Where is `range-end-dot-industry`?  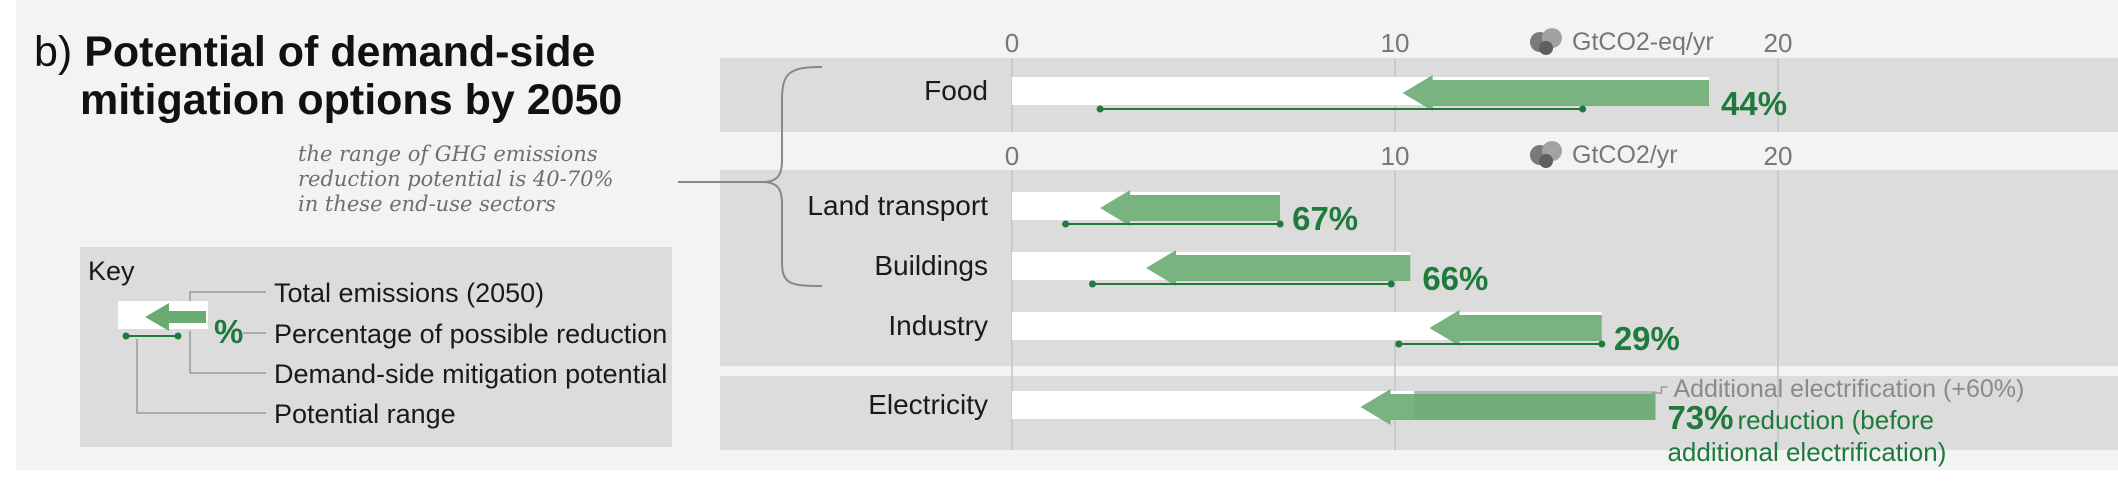 range-end-dot-industry is located at coordinates (1602, 344).